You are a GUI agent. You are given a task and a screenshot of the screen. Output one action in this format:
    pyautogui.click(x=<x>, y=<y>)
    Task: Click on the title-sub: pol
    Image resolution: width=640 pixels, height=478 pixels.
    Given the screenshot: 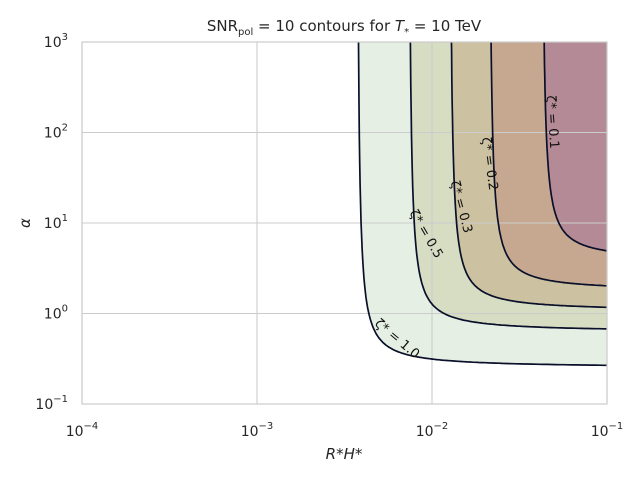 What is the action you would take?
    pyautogui.click(x=245, y=32)
    